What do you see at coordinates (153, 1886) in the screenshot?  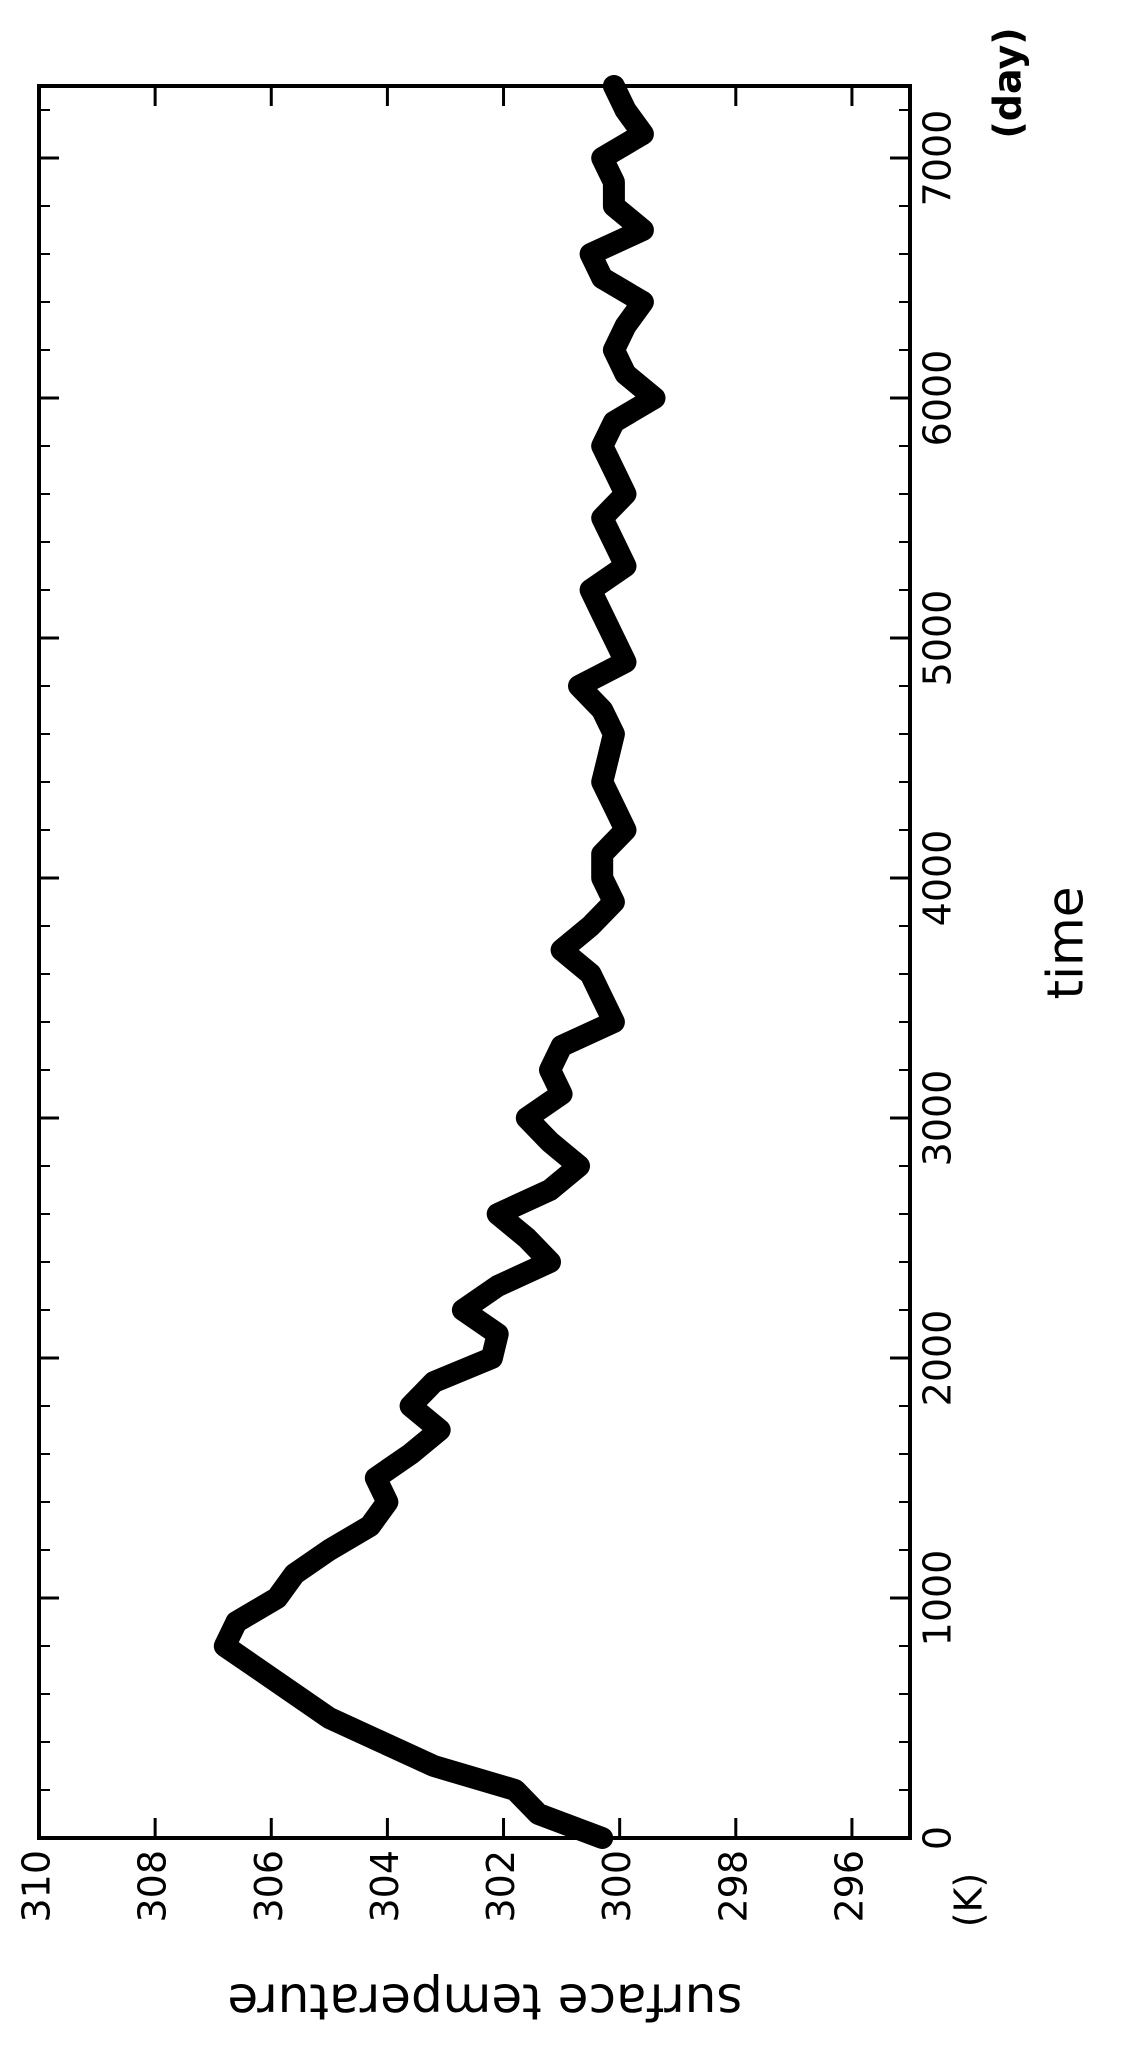 I see `y-tick-label: 308` at bounding box center [153, 1886].